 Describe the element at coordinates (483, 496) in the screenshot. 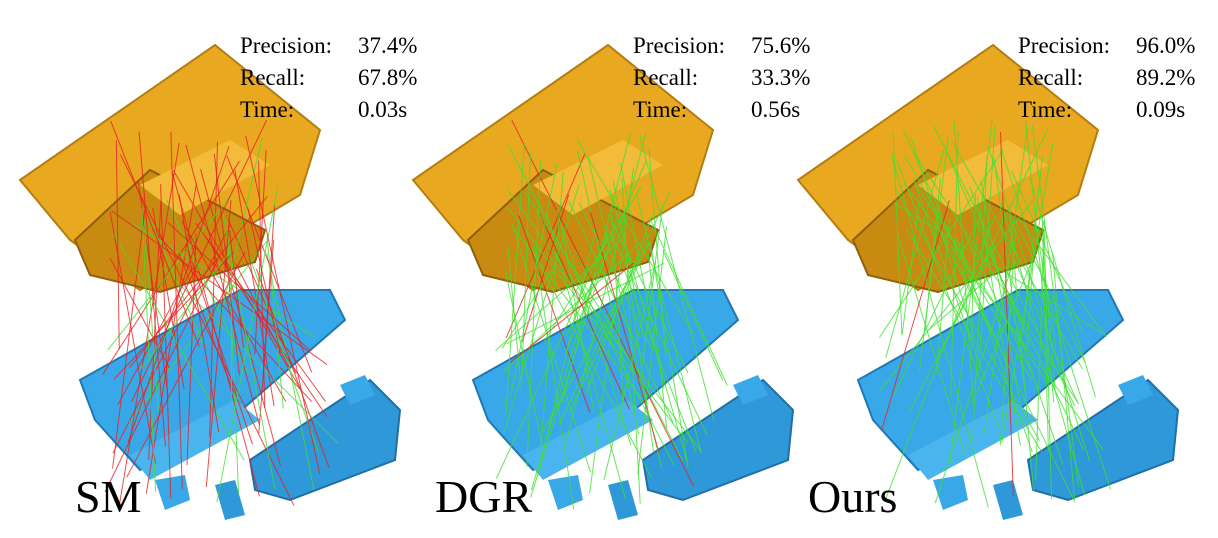

I see `method-name: DGR` at that location.